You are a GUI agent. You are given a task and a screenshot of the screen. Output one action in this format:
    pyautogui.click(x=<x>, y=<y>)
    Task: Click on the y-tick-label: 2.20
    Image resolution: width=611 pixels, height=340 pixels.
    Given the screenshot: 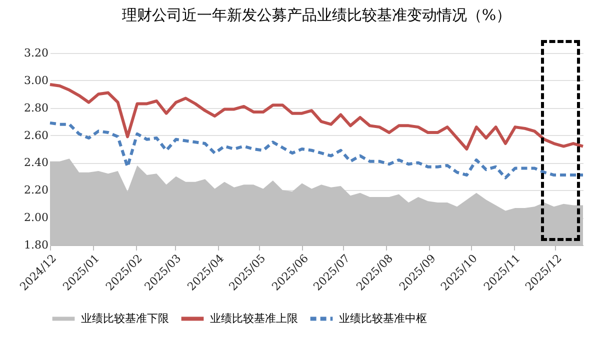 What is the action you would take?
    pyautogui.click(x=36, y=190)
    